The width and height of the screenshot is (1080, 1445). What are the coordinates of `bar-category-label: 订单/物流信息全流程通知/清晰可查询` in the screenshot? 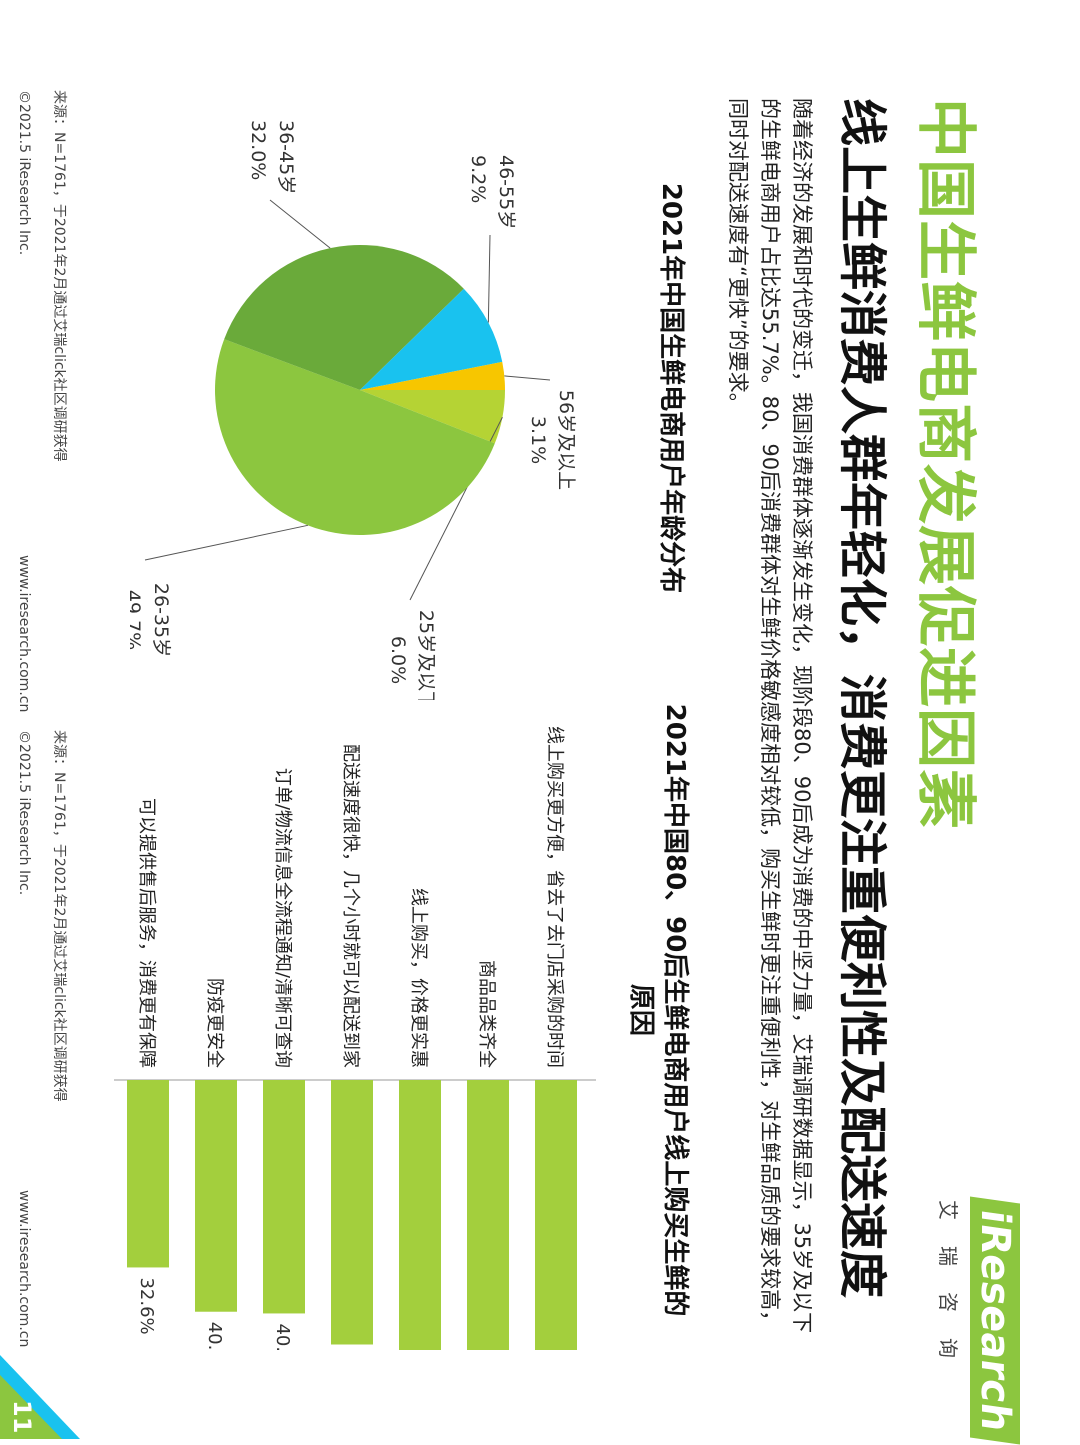 It's located at (282, 918).